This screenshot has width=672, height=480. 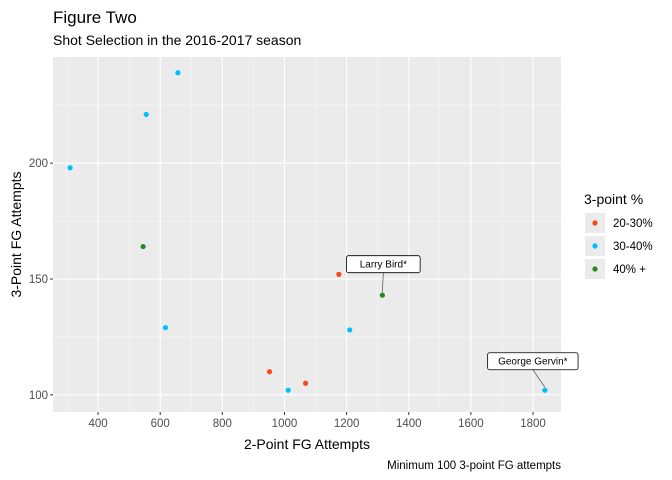 What do you see at coordinates (95, 17) in the screenshot?
I see `chart-title: Figure Two` at bounding box center [95, 17].